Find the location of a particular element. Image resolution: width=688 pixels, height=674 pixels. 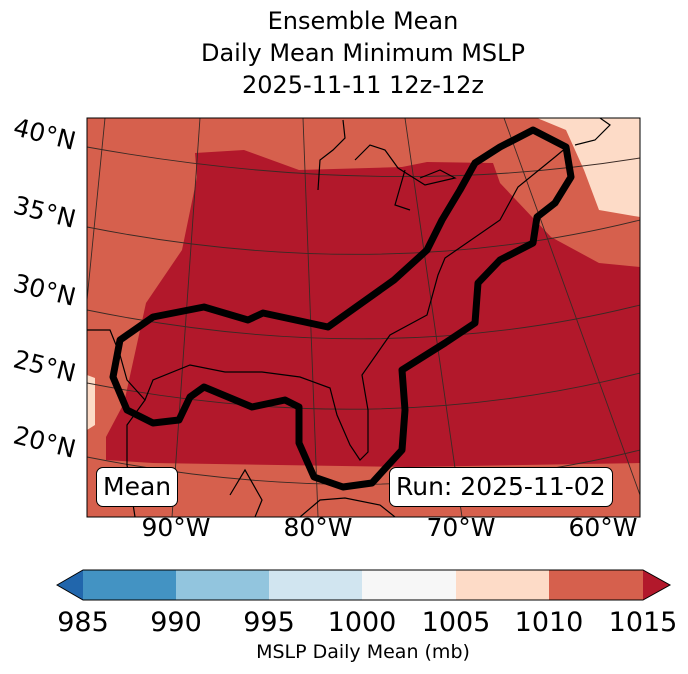

colorbar-outline is located at coordinates (363, 585).